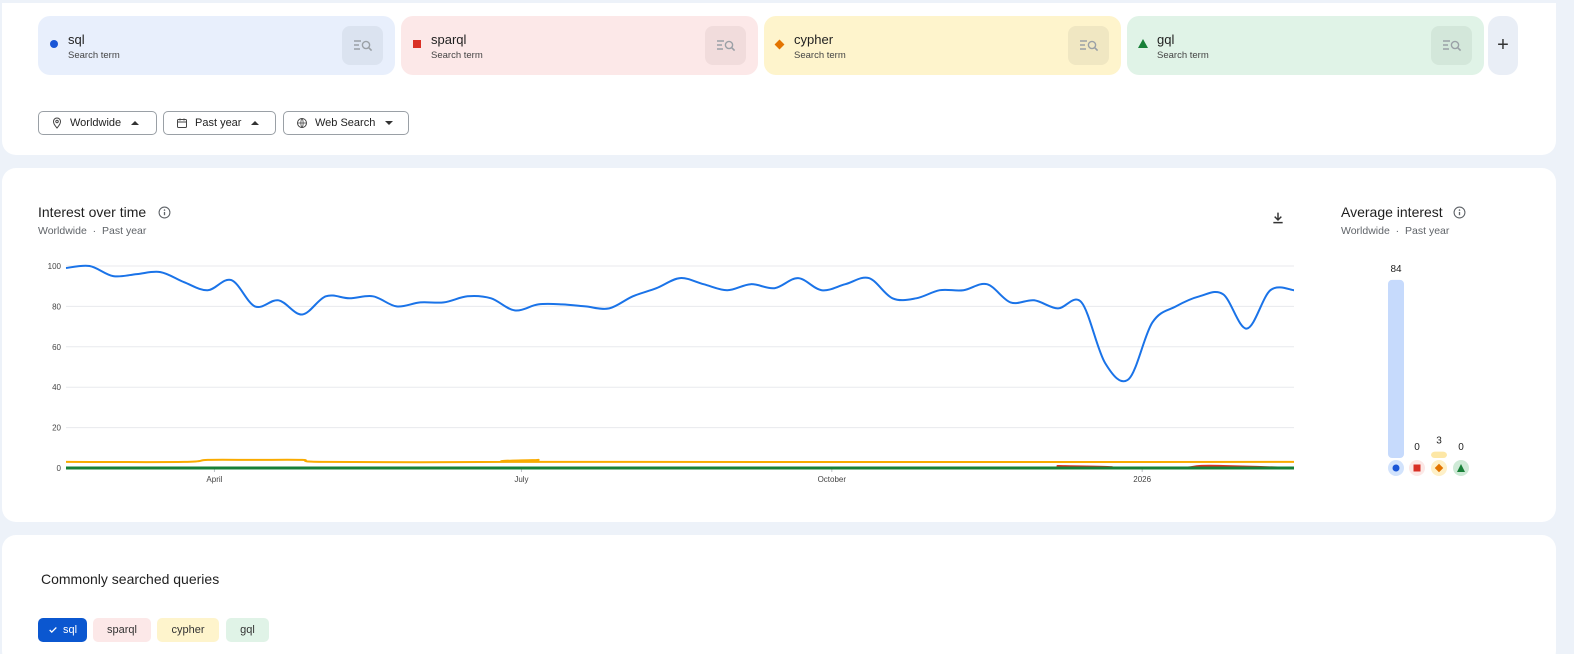  Describe the element at coordinates (680, 323) in the screenshot. I see `series-line-sql` at that location.